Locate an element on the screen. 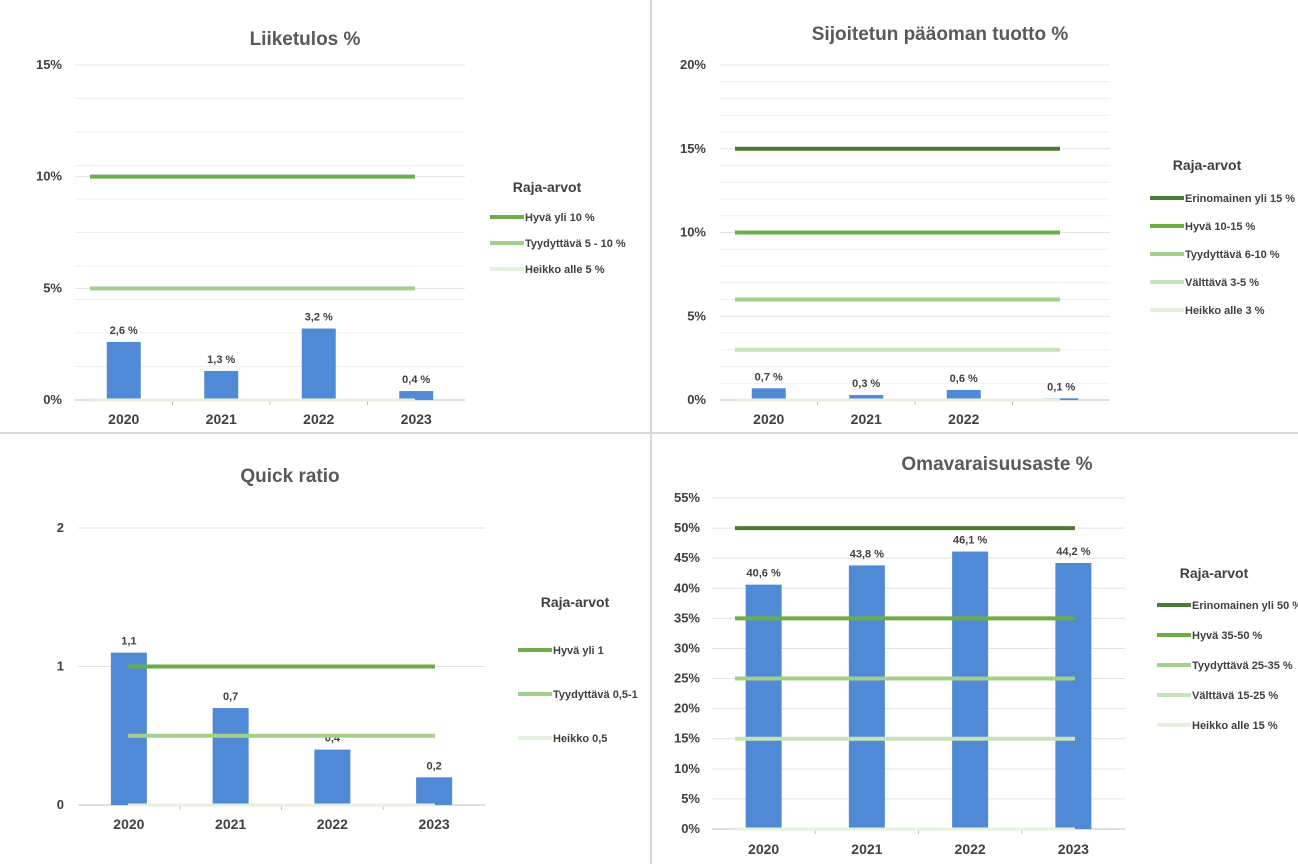  data-label: 1,1 is located at coordinates (128, 642).